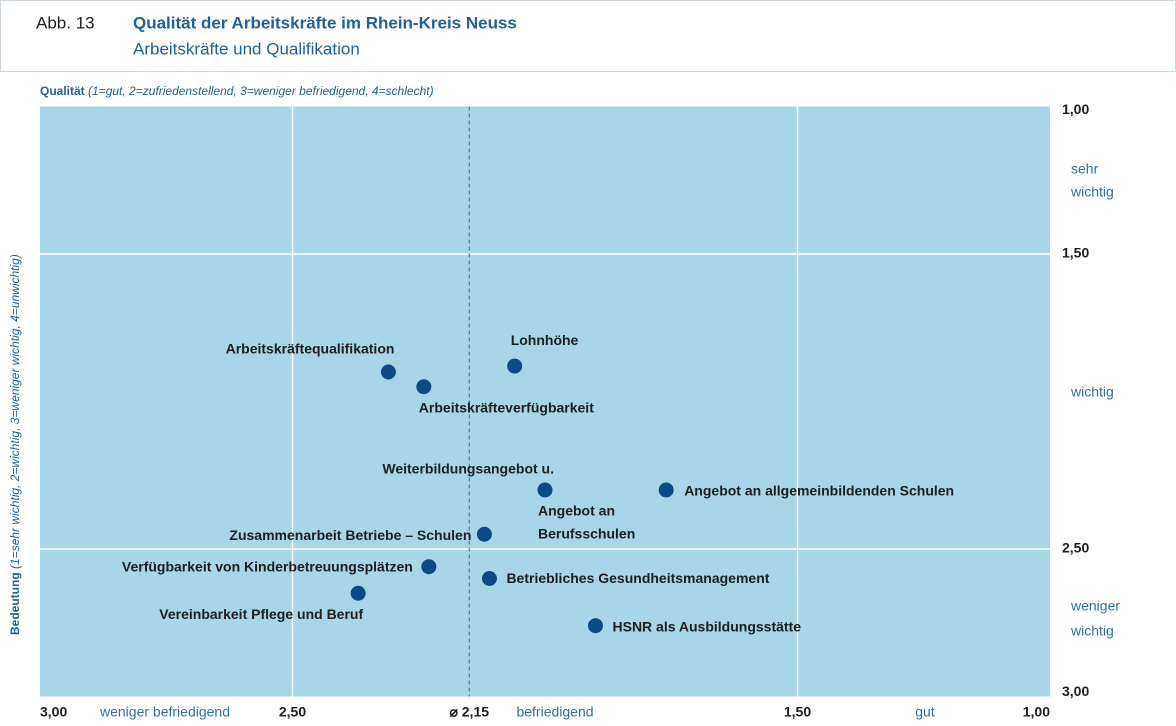  Describe the element at coordinates (819, 491) in the screenshot. I see `point-label: Angebot an allgemeinbildenden Schulen` at that location.